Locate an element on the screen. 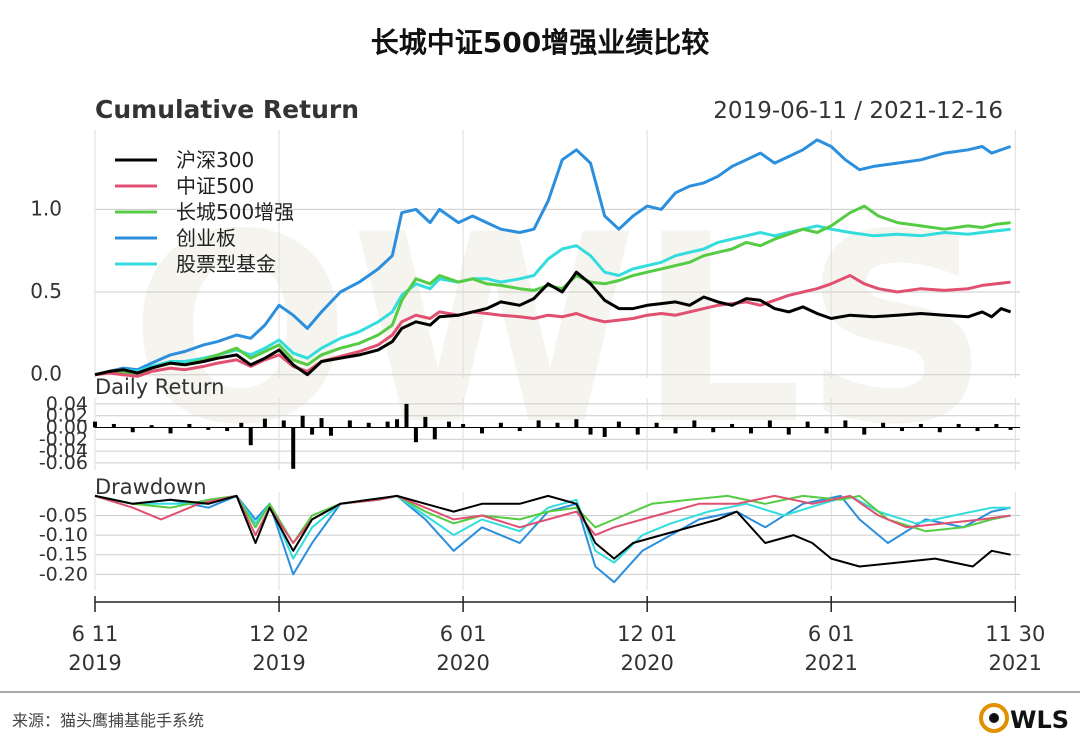  x-tick-label: 12 01 is located at coordinates (647, 634).